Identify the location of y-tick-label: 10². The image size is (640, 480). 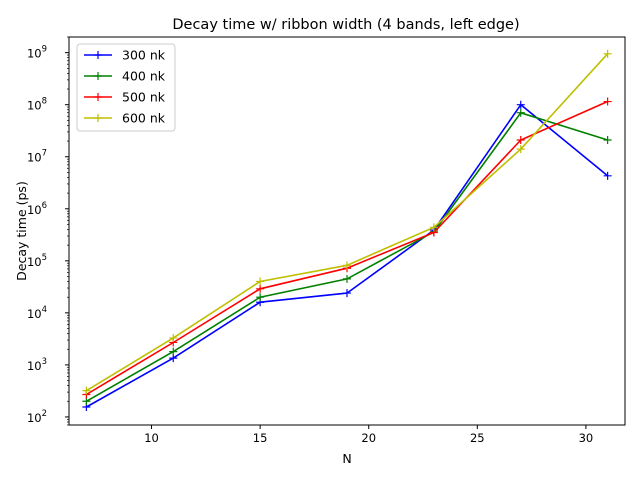
(37, 417).